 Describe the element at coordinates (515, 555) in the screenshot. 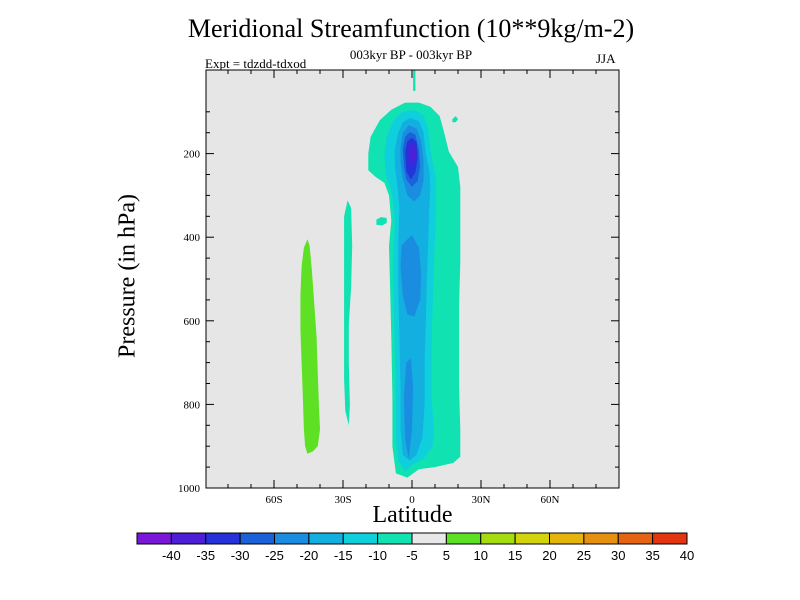

I see `colorbar-label: 15` at that location.